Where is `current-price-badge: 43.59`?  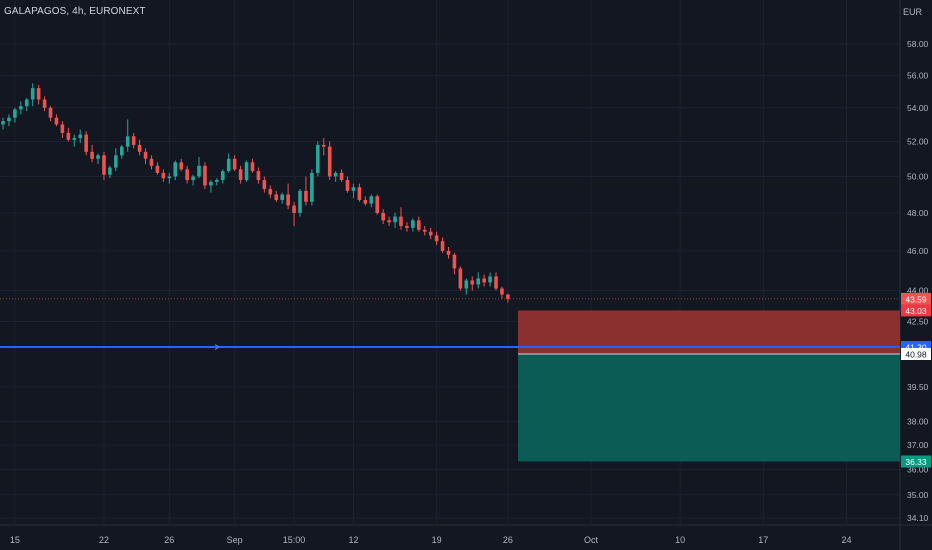 current-price-badge: 43.59 is located at coordinates (916, 299).